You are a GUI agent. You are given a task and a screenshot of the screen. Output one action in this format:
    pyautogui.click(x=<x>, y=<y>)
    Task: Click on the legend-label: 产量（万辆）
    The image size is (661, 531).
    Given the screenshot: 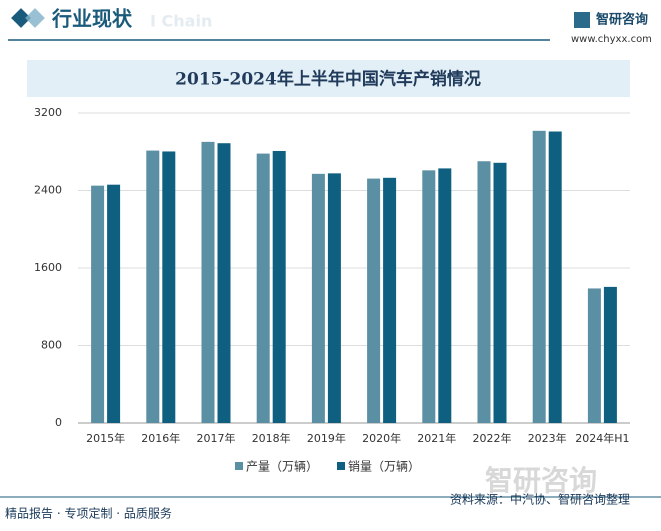 What is the action you would take?
    pyautogui.click(x=282, y=467)
    